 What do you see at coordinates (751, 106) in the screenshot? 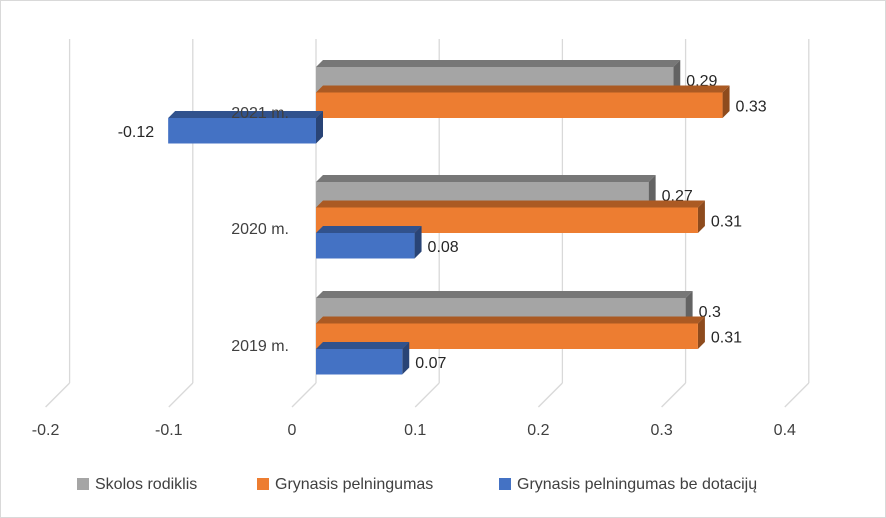
I see `data-label: 0.33` at bounding box center [751, 106].